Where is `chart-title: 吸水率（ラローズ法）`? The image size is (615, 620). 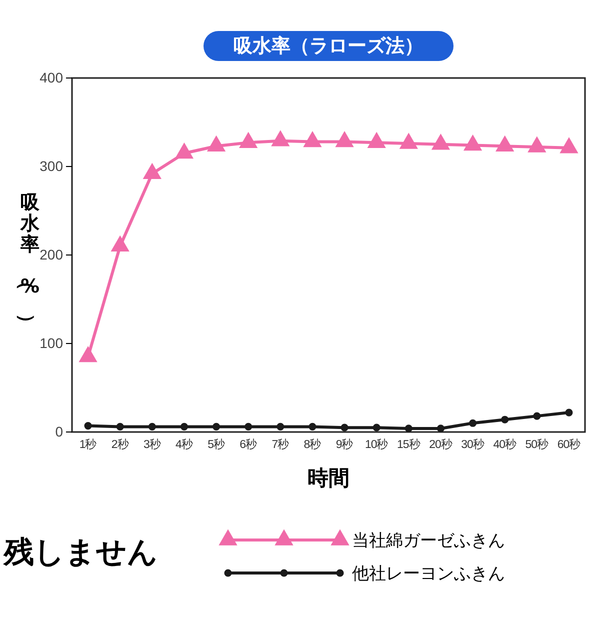 chart-title: 吸水率（ラローズ法） is located at coordinates (329, 46).